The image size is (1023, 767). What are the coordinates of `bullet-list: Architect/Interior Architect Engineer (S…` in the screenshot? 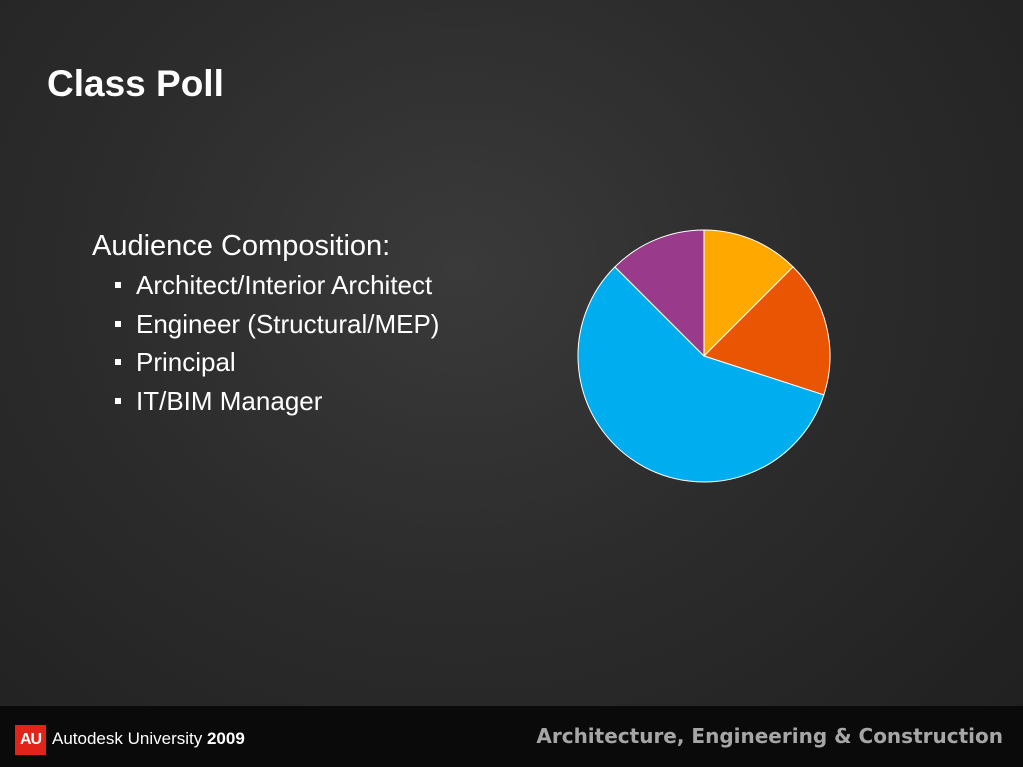 It's located at (265, 343).